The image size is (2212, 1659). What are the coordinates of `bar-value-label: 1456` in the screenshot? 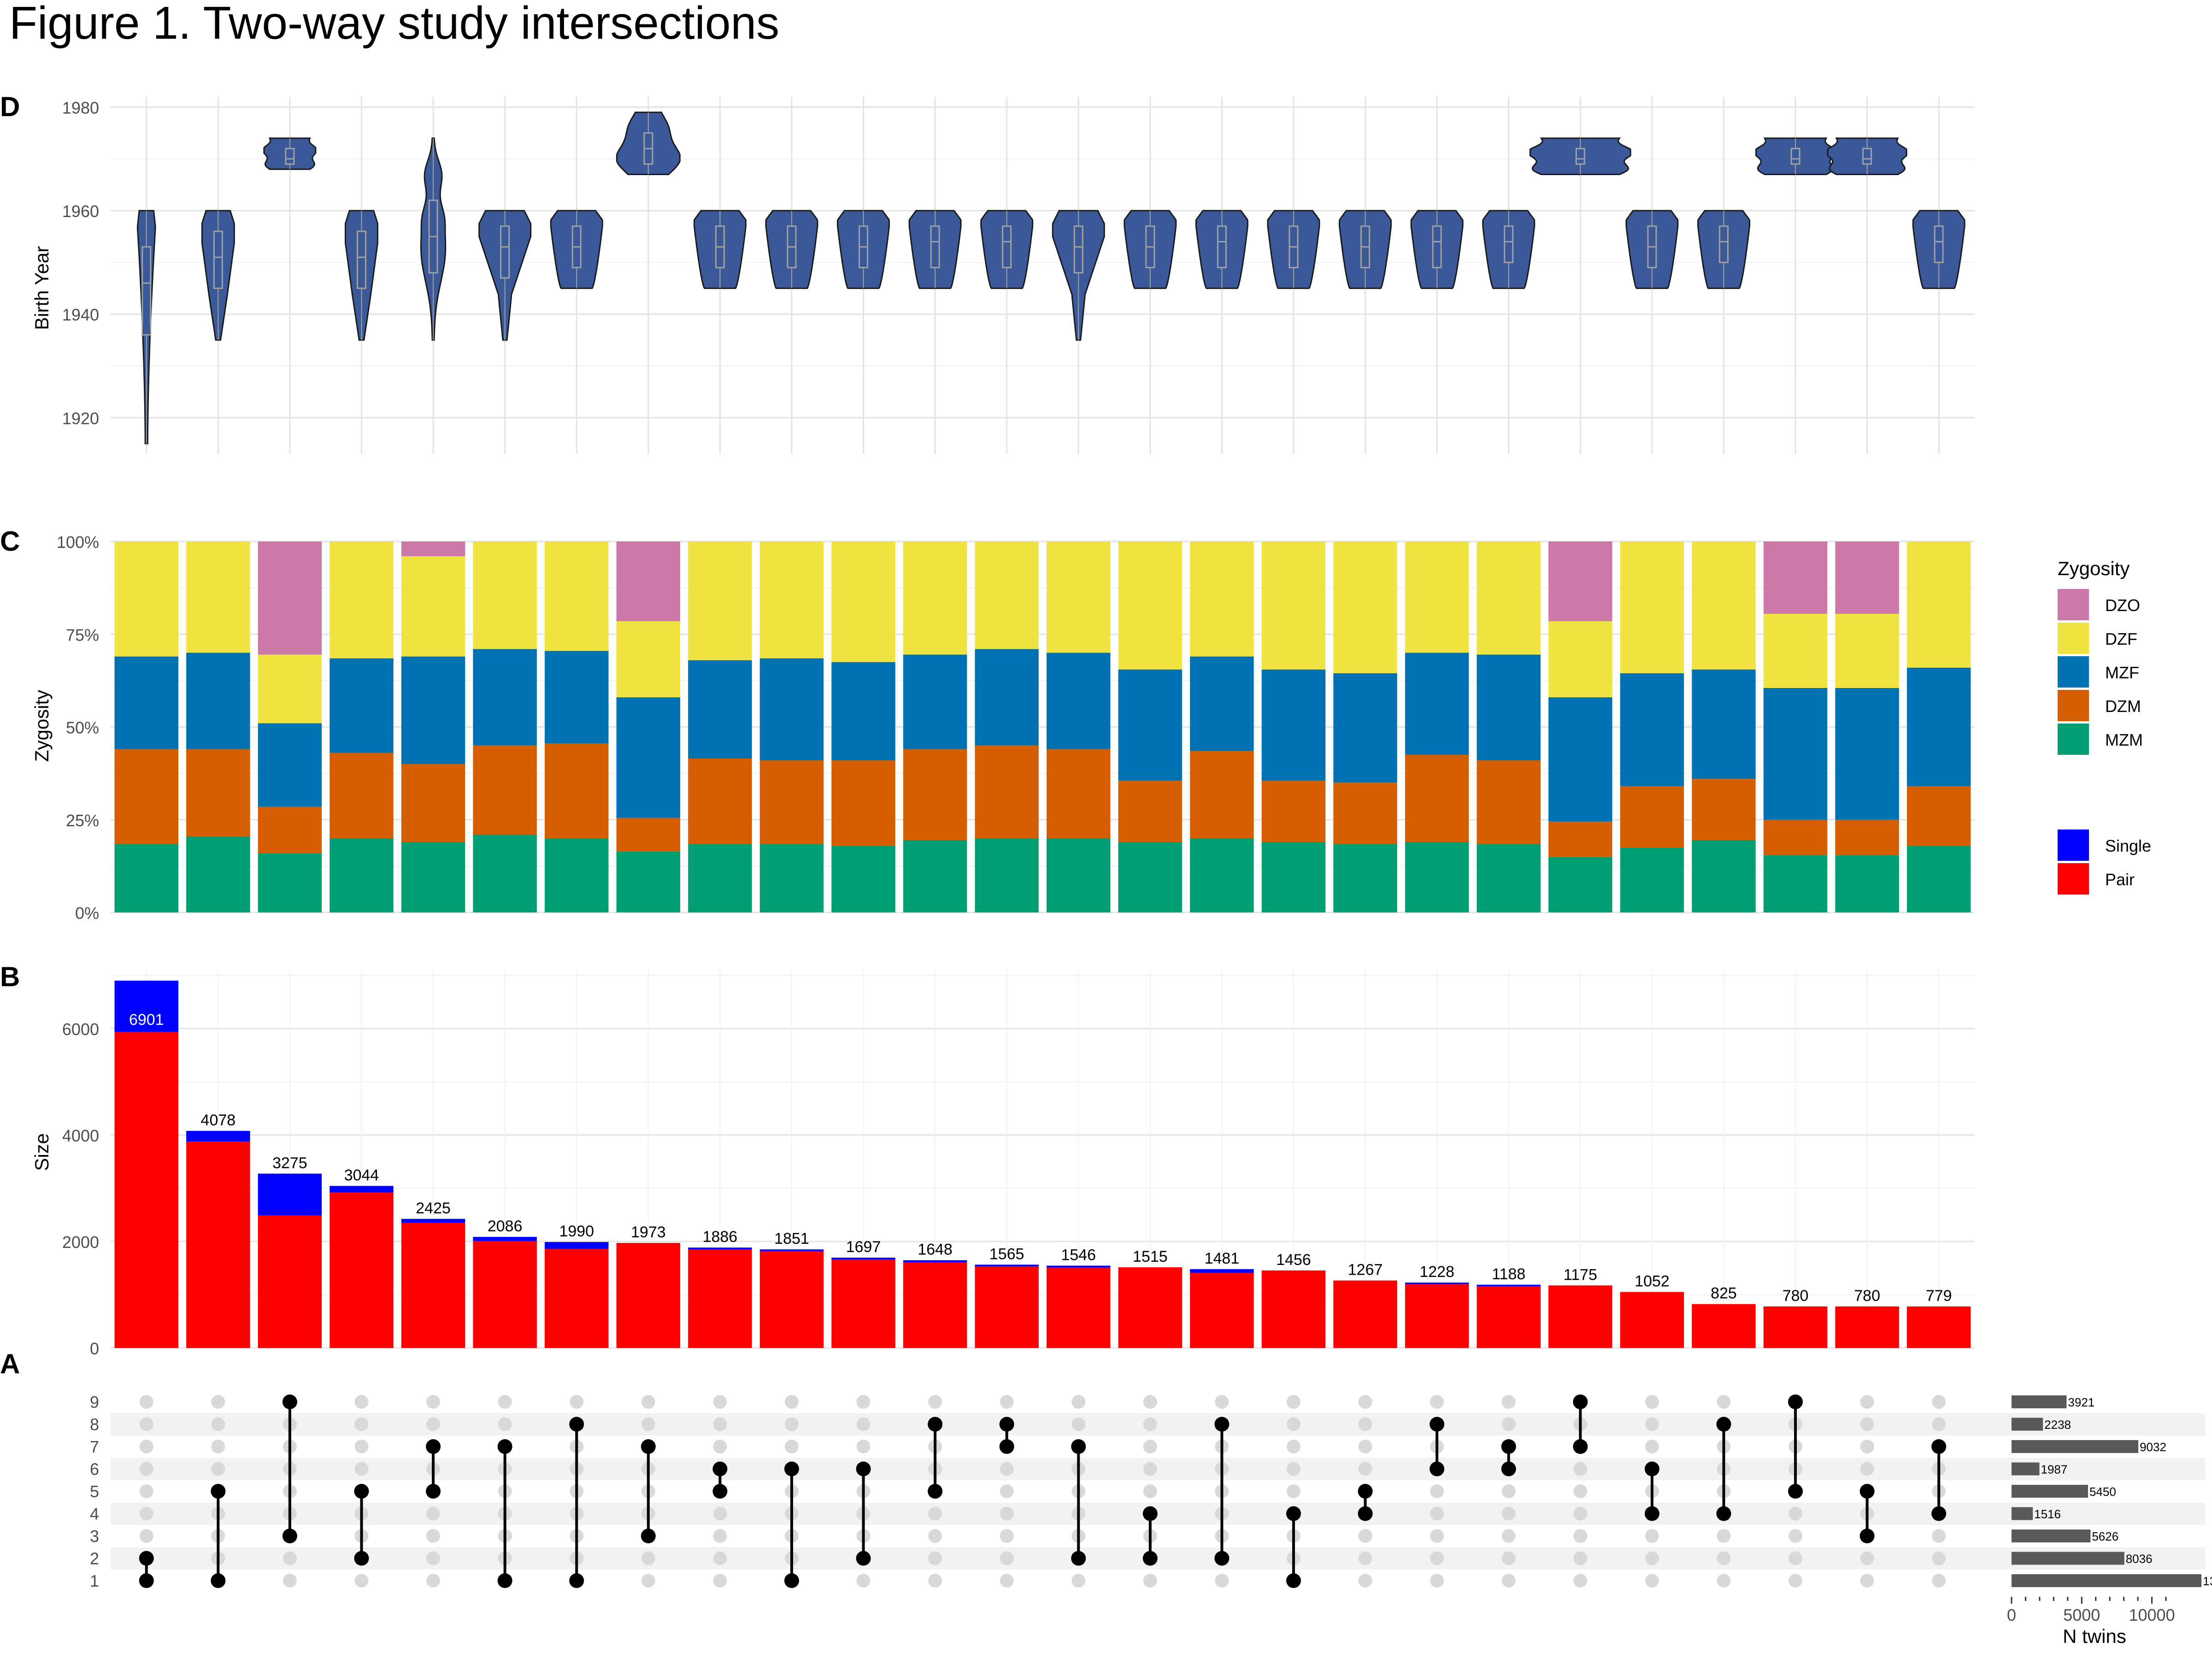 It's located at (1293, 1260).